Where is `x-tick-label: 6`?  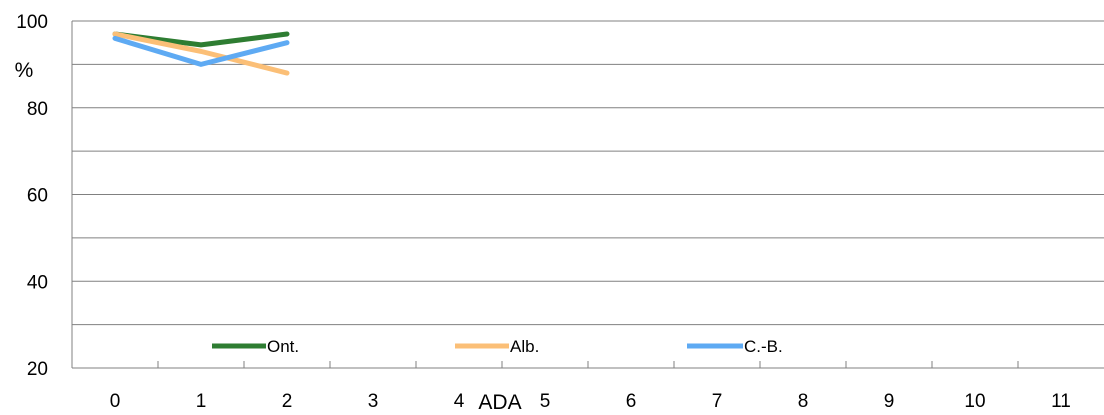 x-tick-label: 6 is located at coordinates (631, 401).